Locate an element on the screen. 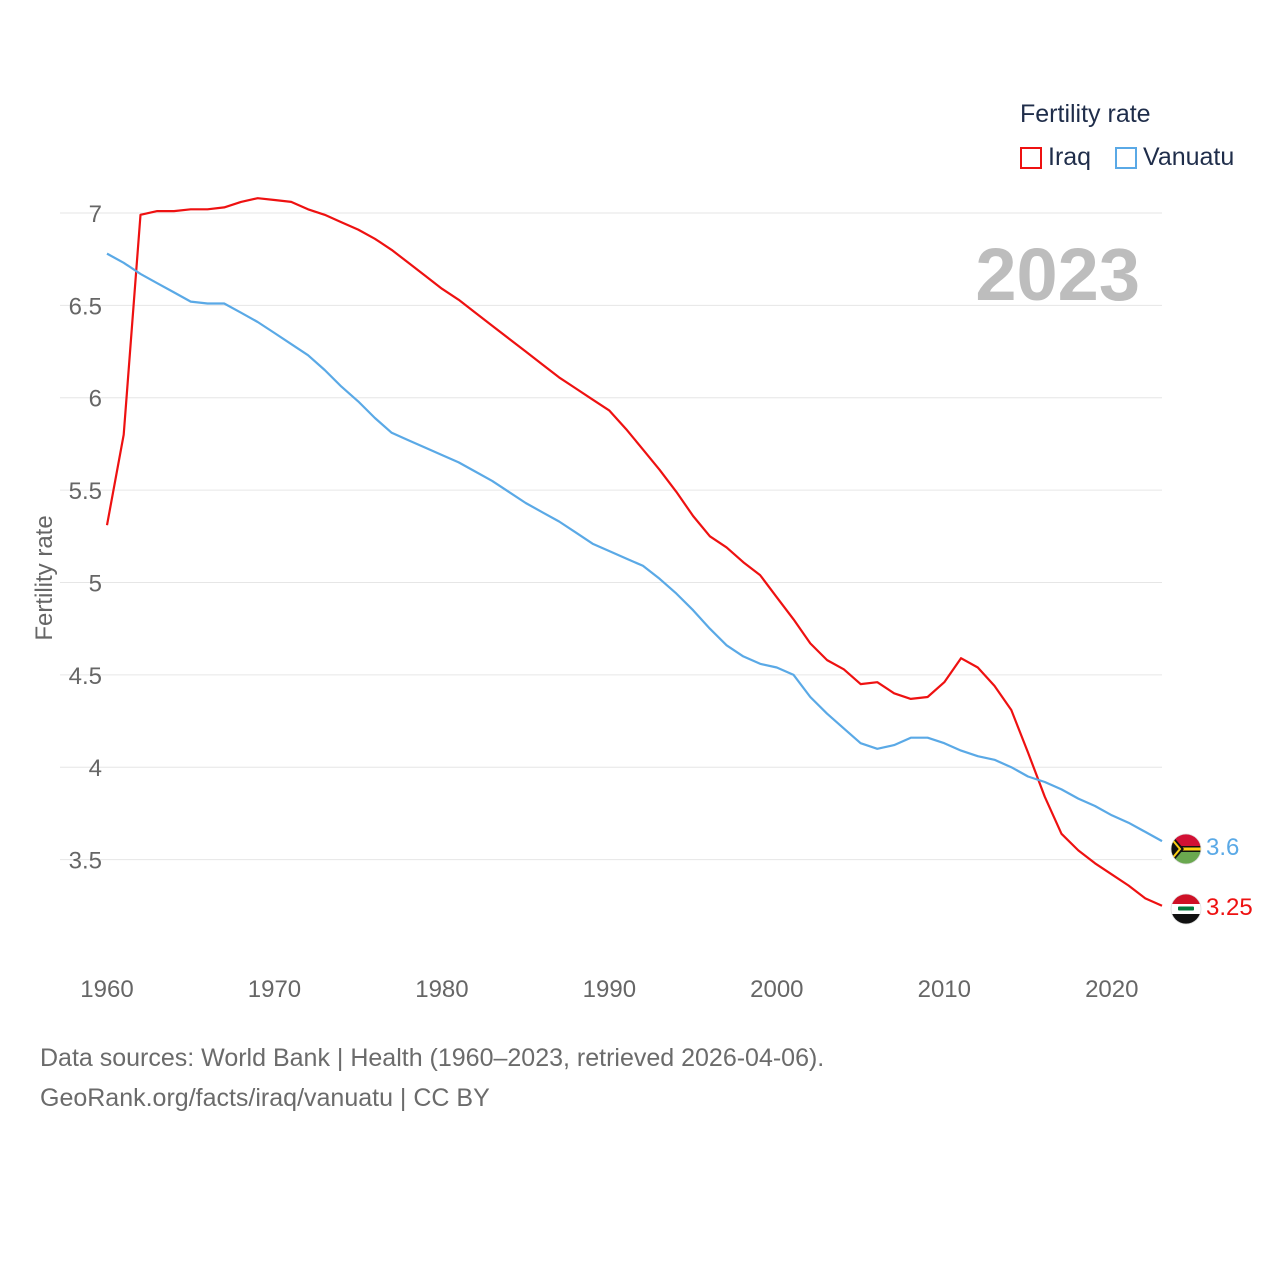  vanuatu-flag-icon is located at coordinates (1186, 849).